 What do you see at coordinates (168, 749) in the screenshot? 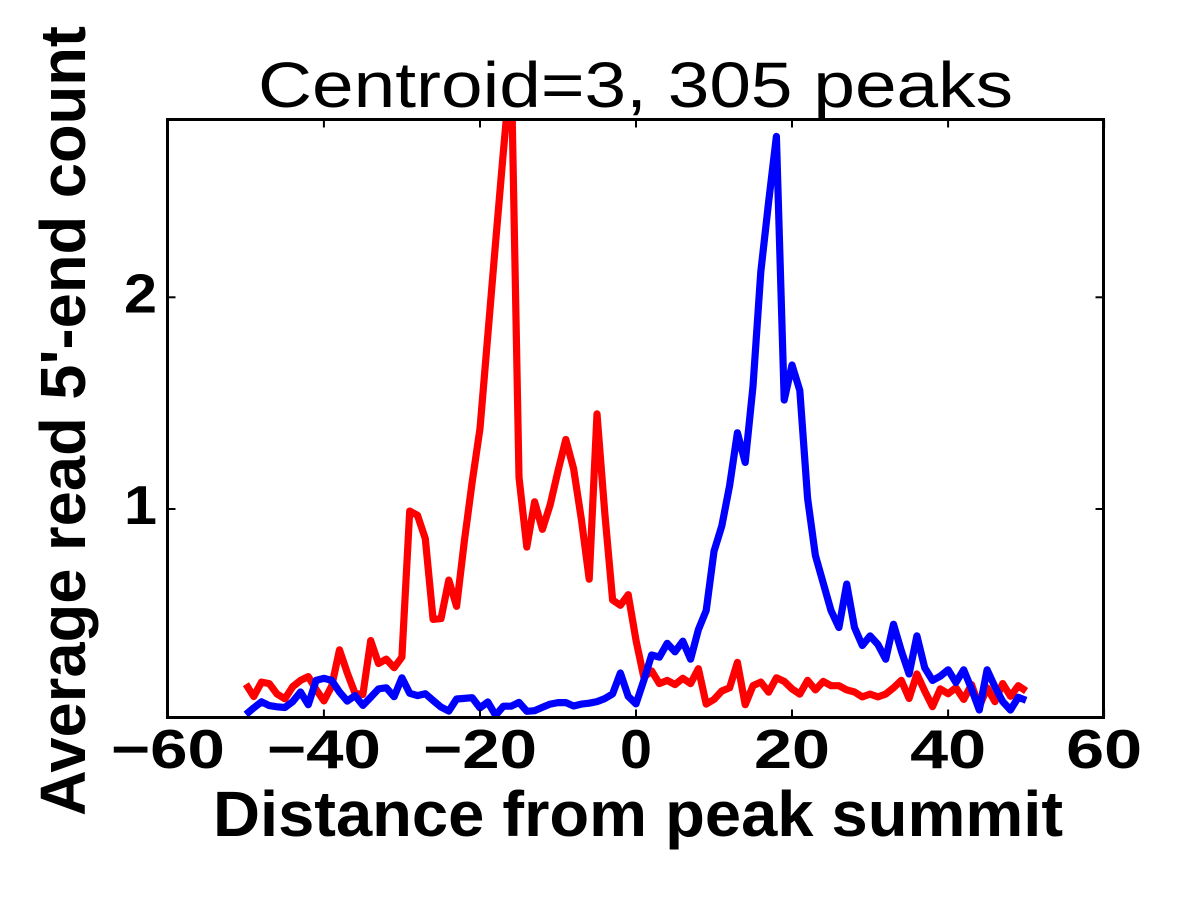
I see `svg-text: −60` at bounding box center [168, 749].